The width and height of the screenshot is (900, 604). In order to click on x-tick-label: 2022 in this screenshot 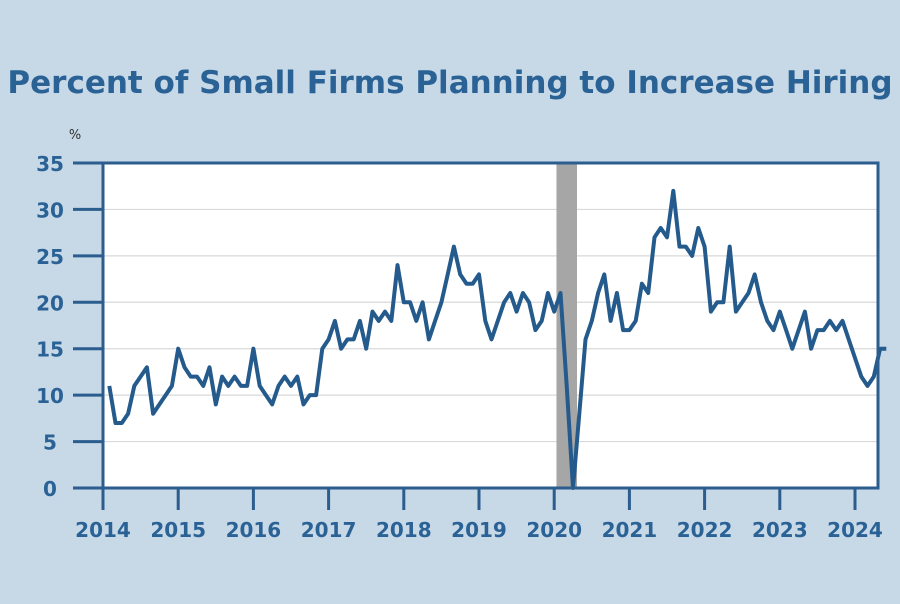, I will do `click(705, 530)`.